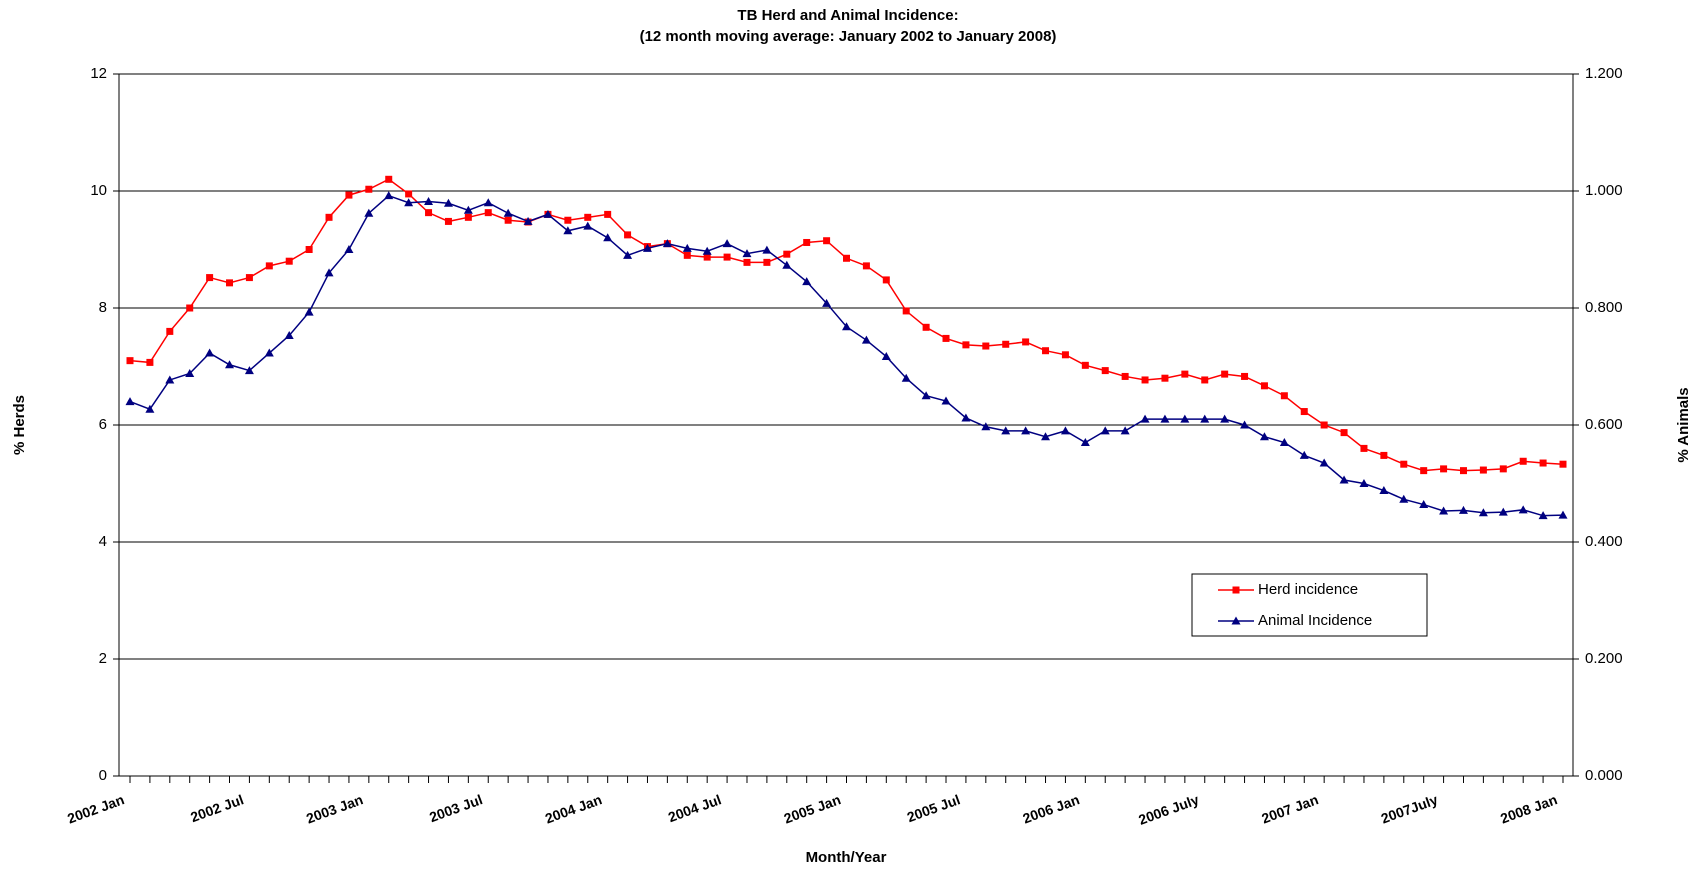 This screenshot has width=1699, height=872. I want to click on y2-tick-label: 1.200, so click(1604, 73).